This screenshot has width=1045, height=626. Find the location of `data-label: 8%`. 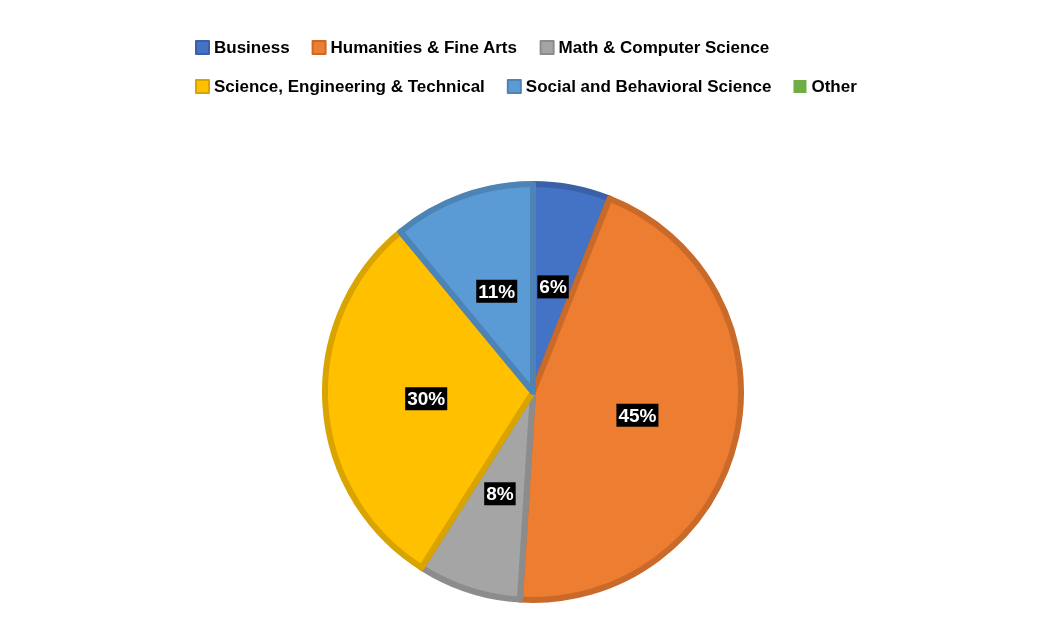

data-label: 8% is located at coordinates (500, 494).